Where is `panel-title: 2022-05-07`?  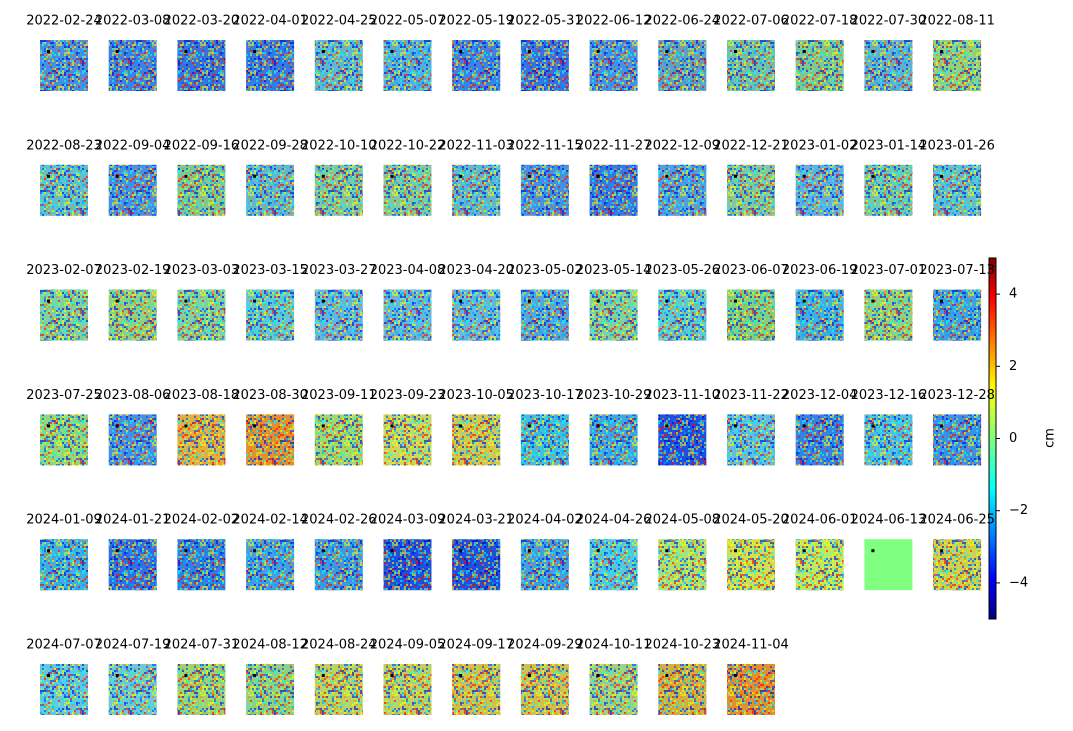 panel-title: 2022-05-07 is located at coordinates (408, 21).